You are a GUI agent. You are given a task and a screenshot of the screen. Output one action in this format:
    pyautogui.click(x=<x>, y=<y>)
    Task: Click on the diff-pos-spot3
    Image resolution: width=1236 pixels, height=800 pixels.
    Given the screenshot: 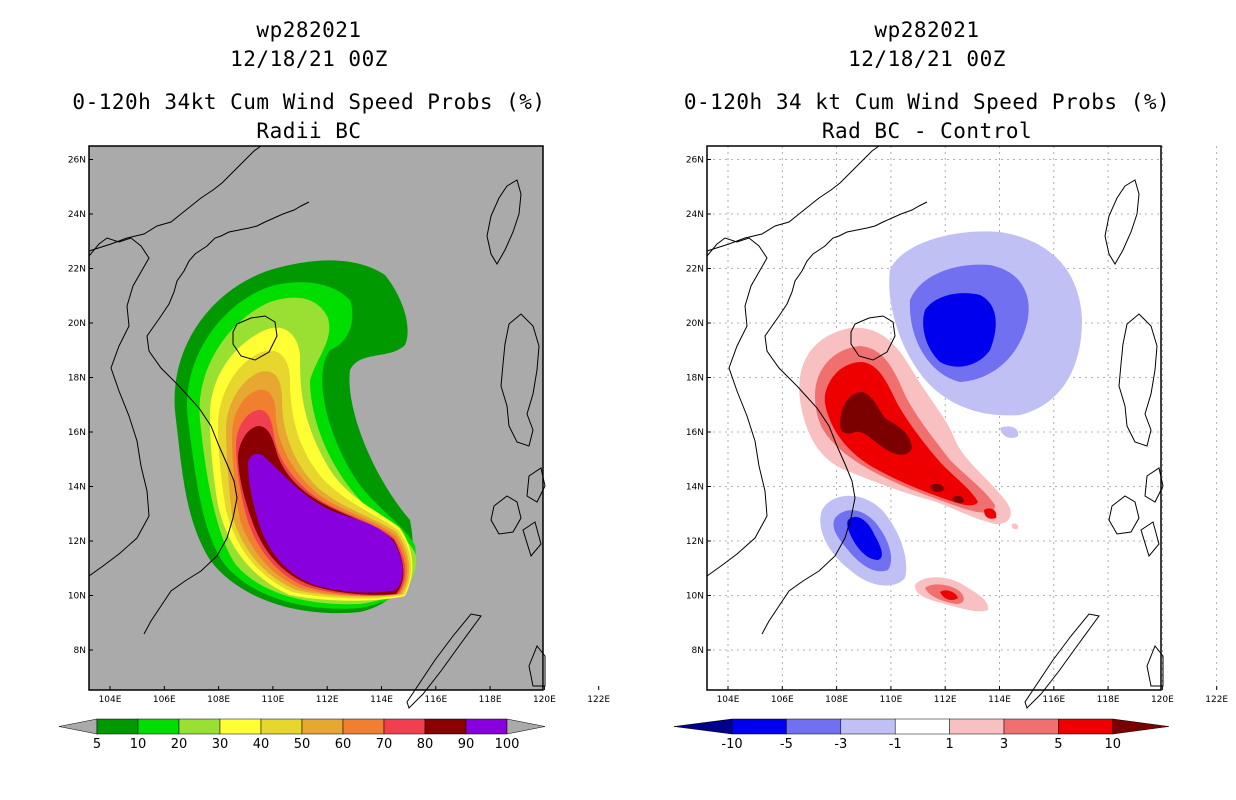 What is the action you would take?
    pyautogui.click(x=990, y=513)
    